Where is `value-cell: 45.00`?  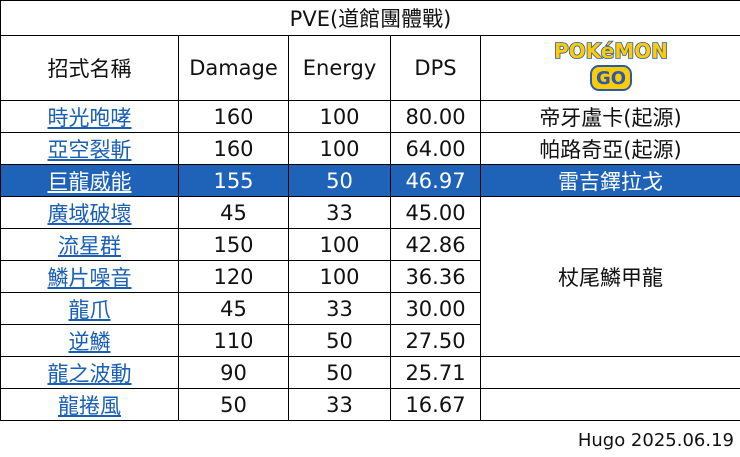
value-cell: 45.00 is located at coordinates (435, 212).